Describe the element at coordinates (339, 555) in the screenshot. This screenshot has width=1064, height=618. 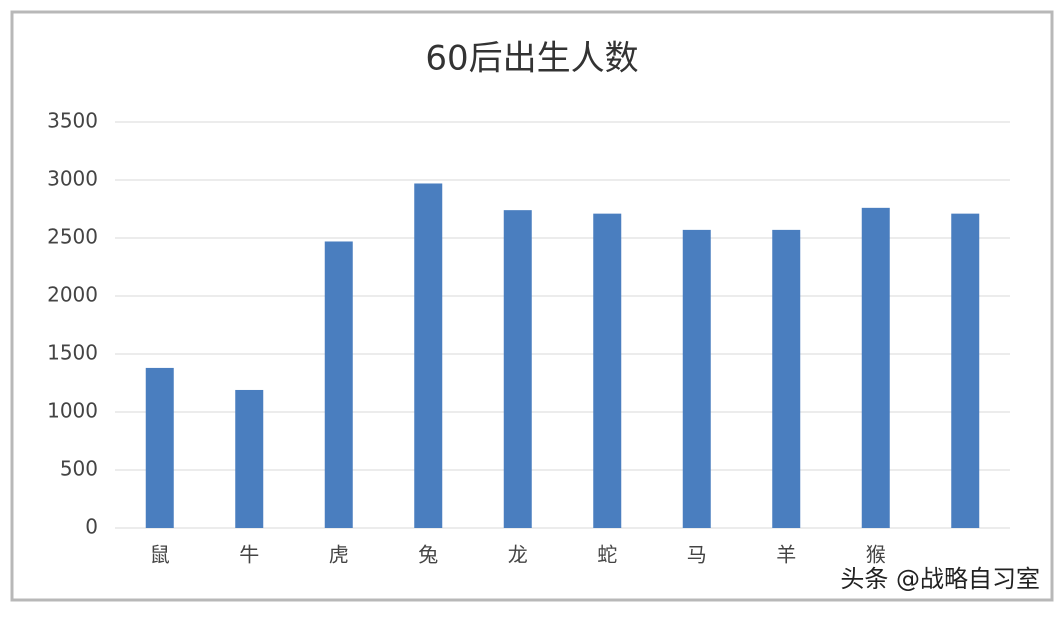
I see `x-tick-label: 虎` at that location.